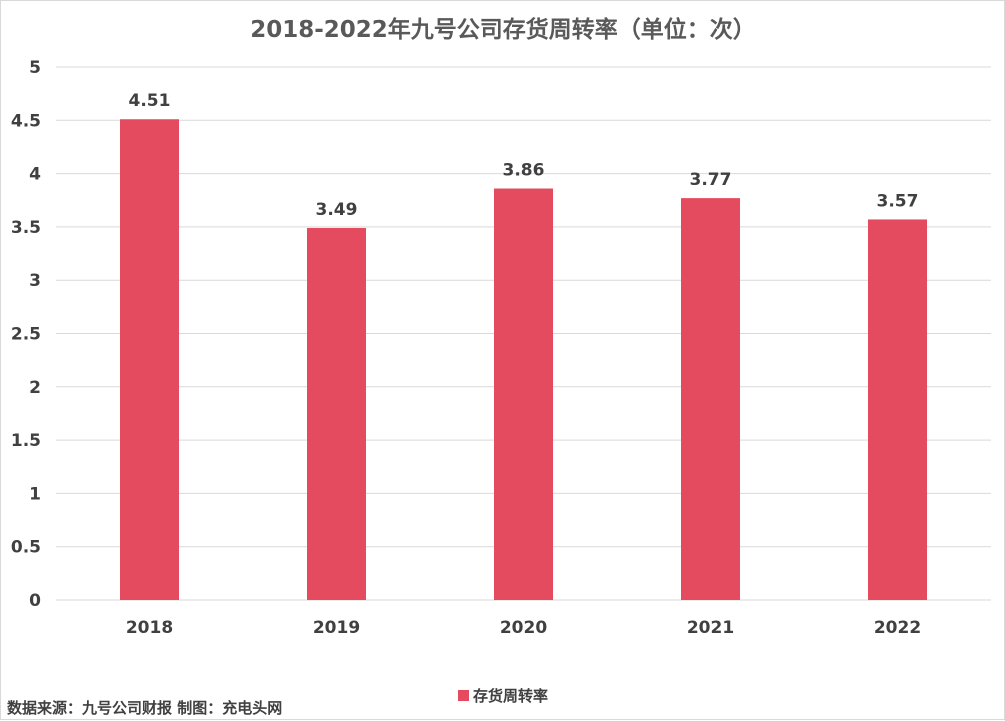 The height and width of the screenshot is (721, 1005). I want to click on y-tick-label: 3.5, so click(26, 228).